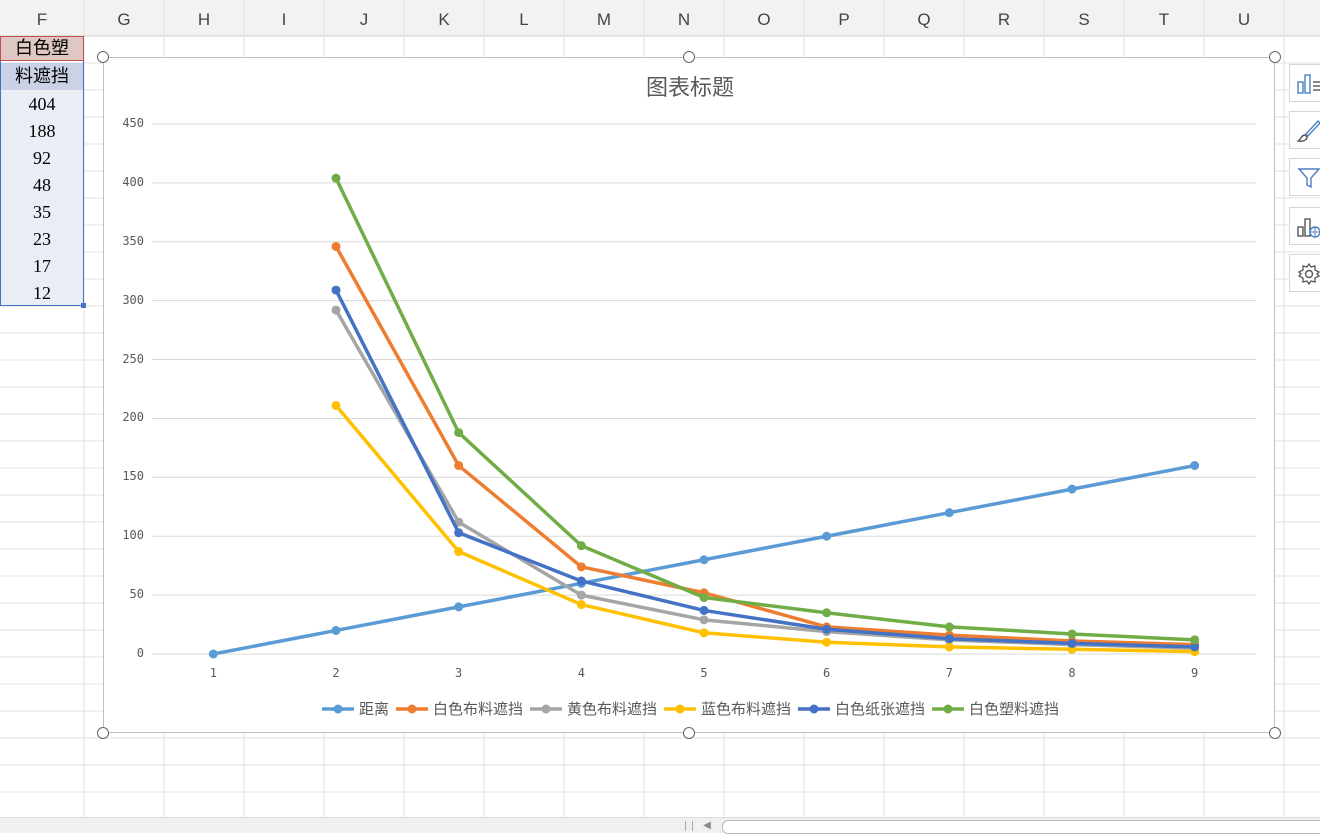 The height and width of the screenshot is (834, 1320). Describe the element at coordinates (1304, 177) in the screenshot. I see `chart-filter-button` at that location.